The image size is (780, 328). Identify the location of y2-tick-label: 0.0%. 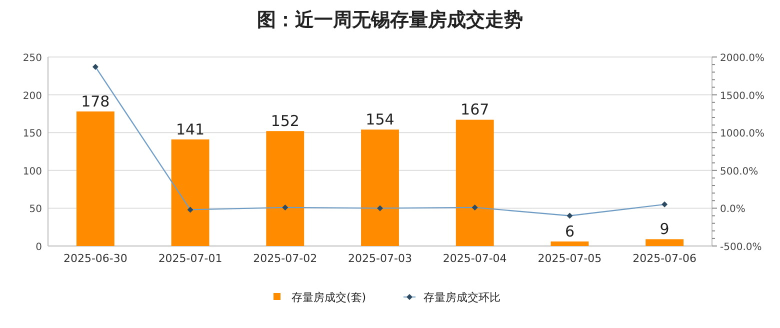
(733, 210).